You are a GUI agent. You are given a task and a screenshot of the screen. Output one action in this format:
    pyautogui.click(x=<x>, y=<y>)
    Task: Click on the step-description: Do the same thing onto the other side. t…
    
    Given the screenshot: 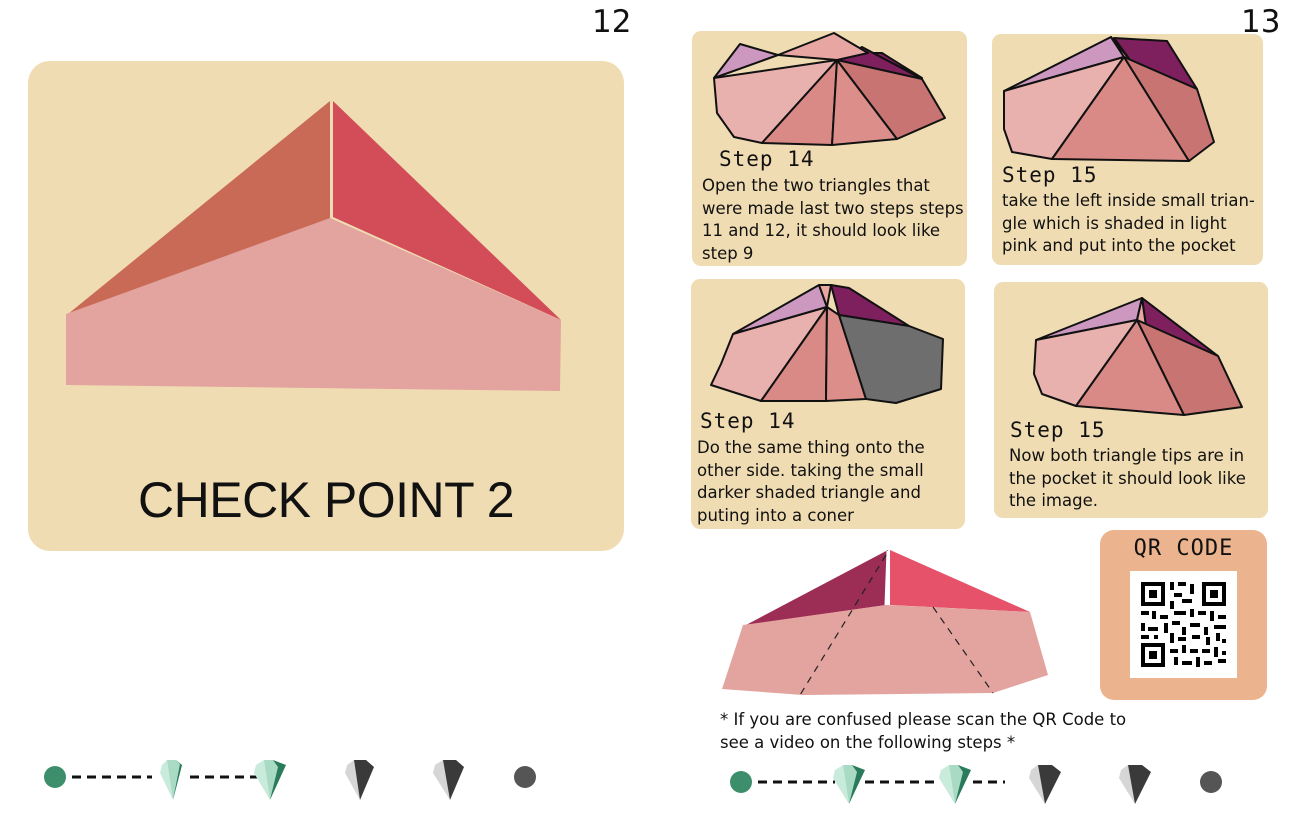 What is the action you would take?
    pyautogui.click(x=811, y=481)
    